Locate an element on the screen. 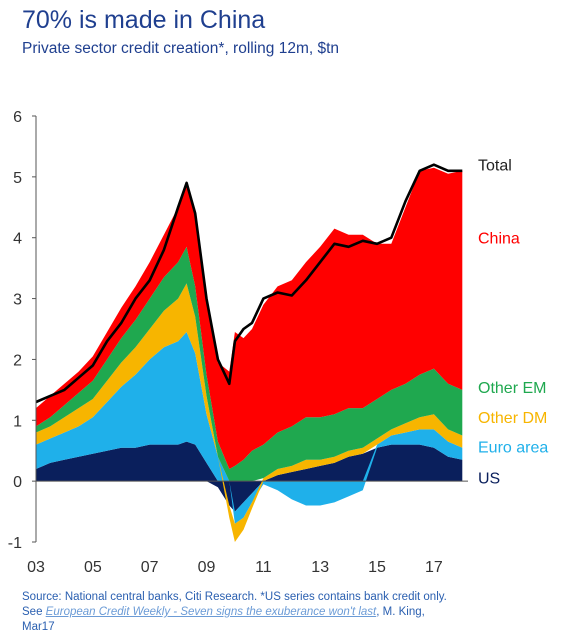  legend: Total China Other EM Other DM Euro area US is located at coordinates (513, 323).